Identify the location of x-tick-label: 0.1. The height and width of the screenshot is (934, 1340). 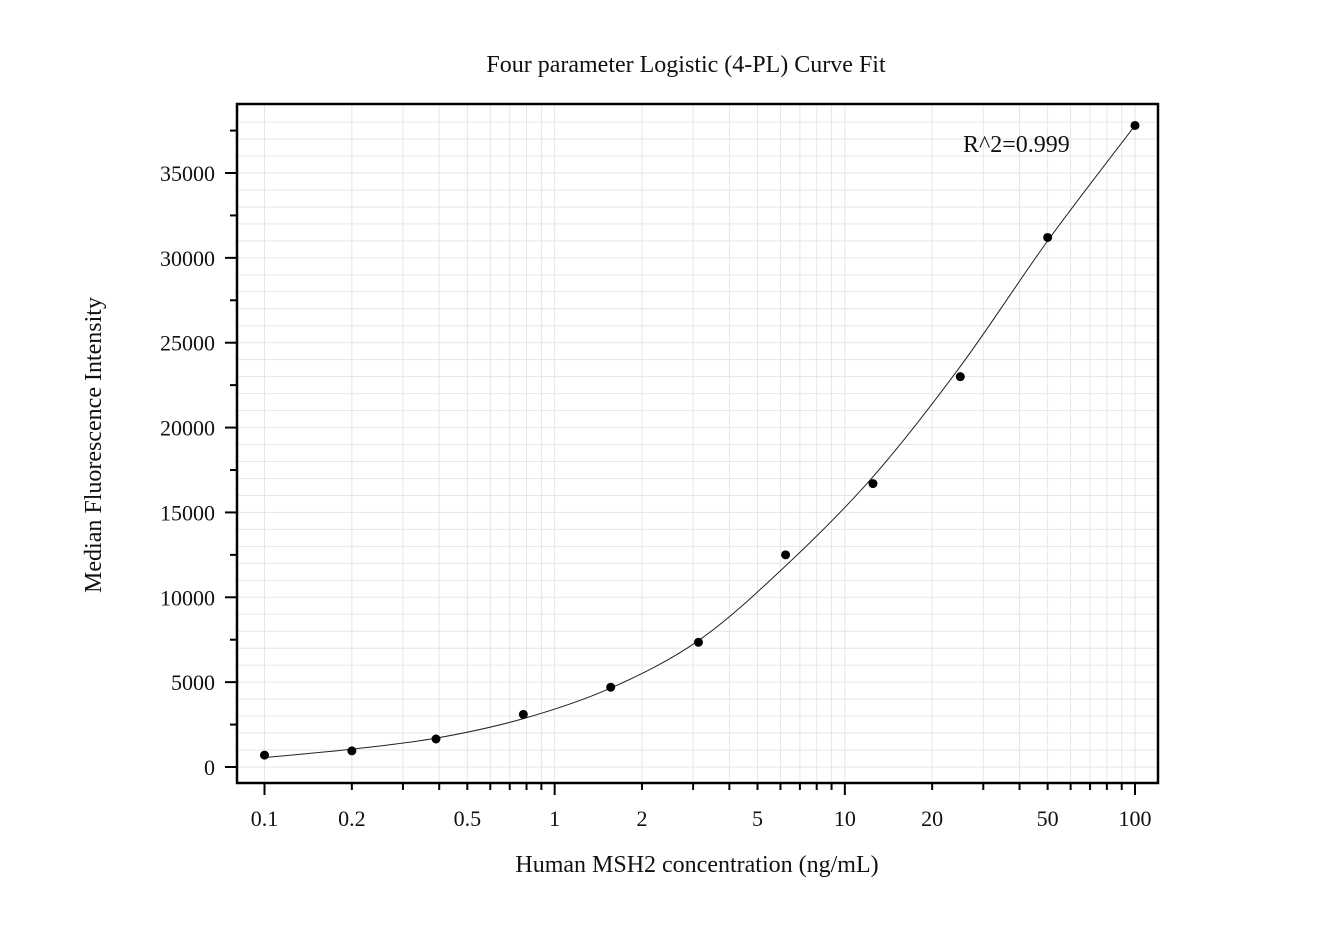
(265, 818).